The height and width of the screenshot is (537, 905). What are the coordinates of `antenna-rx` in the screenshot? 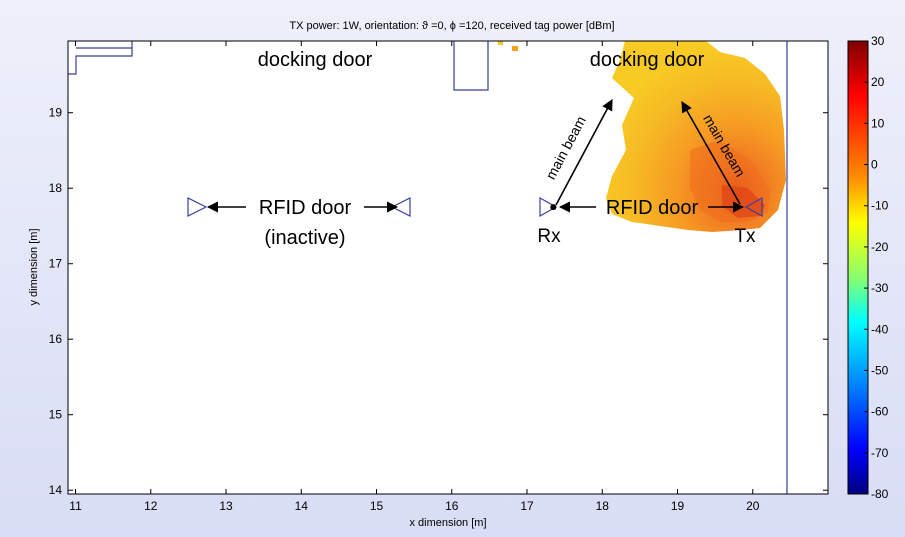 It's located at (548, 207).